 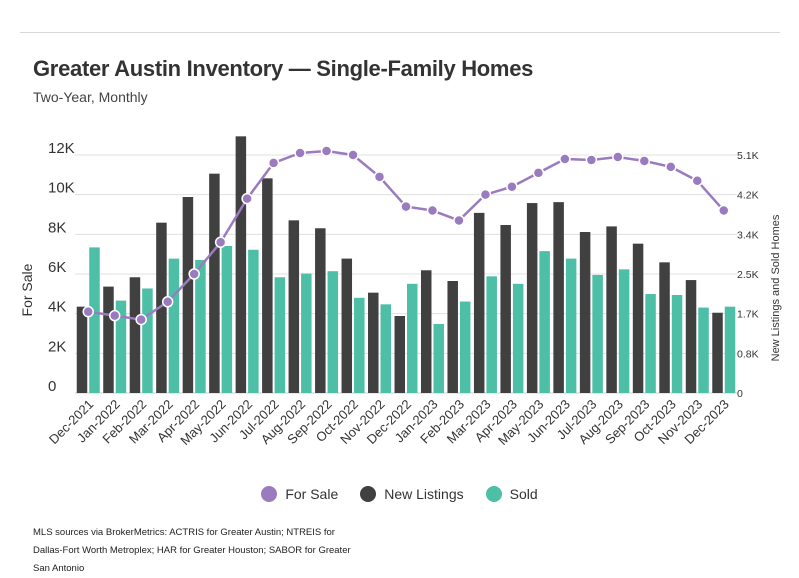 I want to click on left-tick-label: 12K, so click(x=61, y=148).